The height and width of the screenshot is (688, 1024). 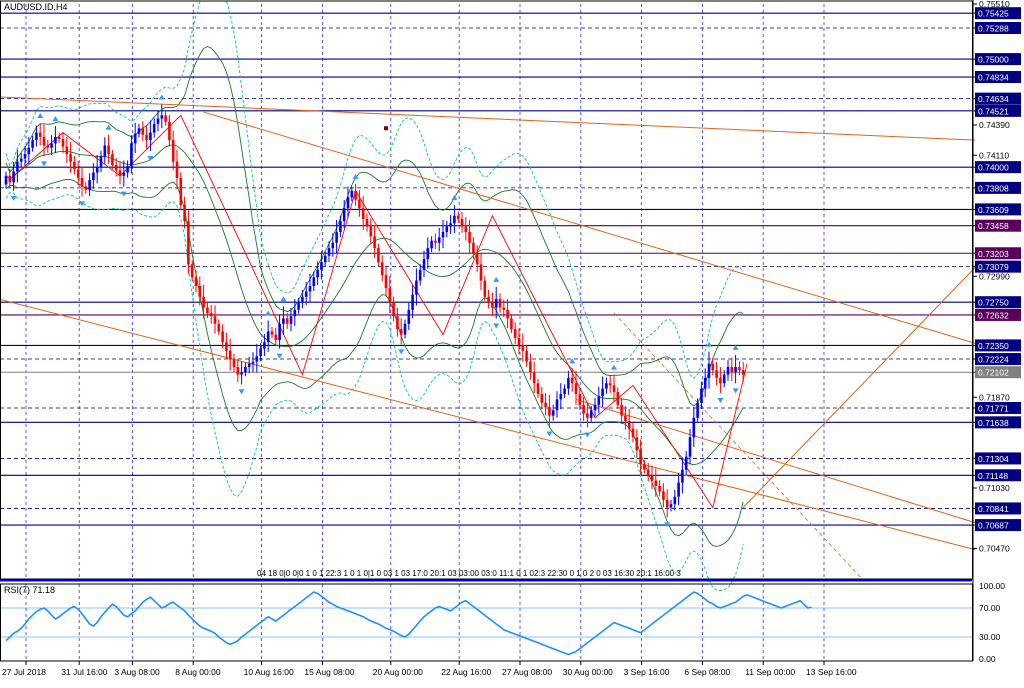 What do you see at coordinates (29, 590) in the screenshot?
I see `rsi-title: RSI(7) 71.18` at bounding box center [29, 590].